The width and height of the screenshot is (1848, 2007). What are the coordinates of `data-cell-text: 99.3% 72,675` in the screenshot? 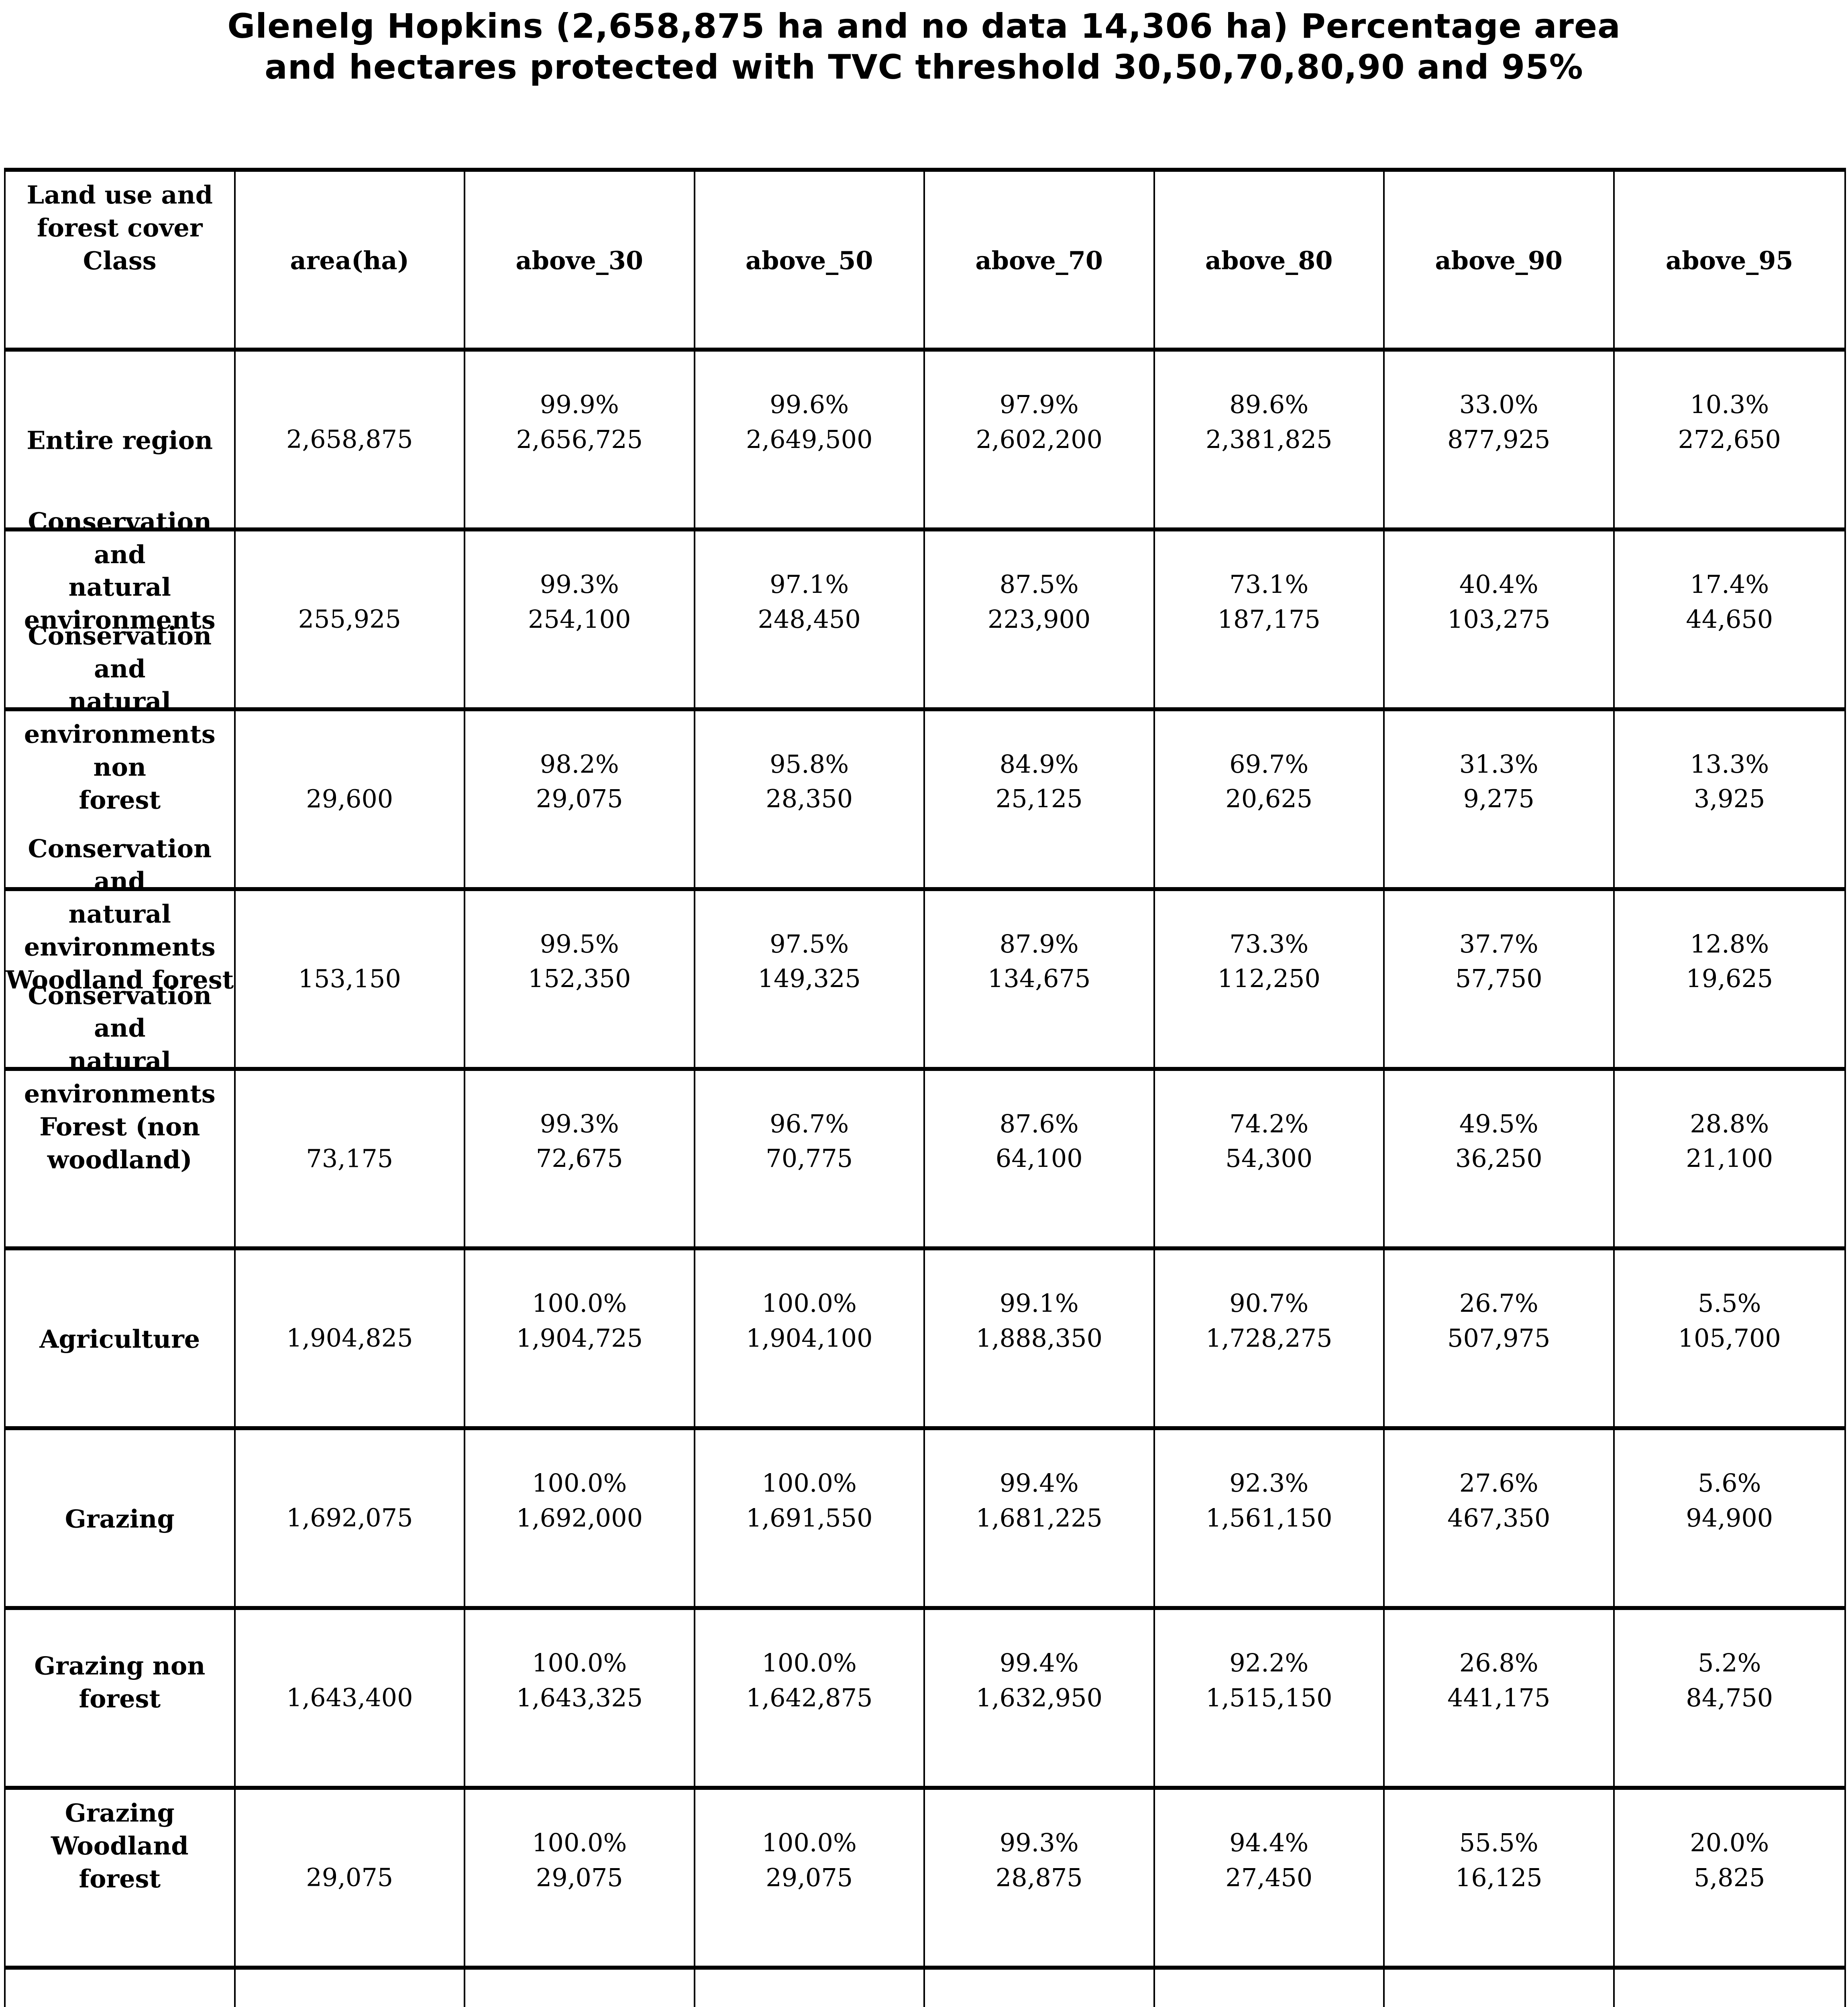 It's located at (579, 1141).